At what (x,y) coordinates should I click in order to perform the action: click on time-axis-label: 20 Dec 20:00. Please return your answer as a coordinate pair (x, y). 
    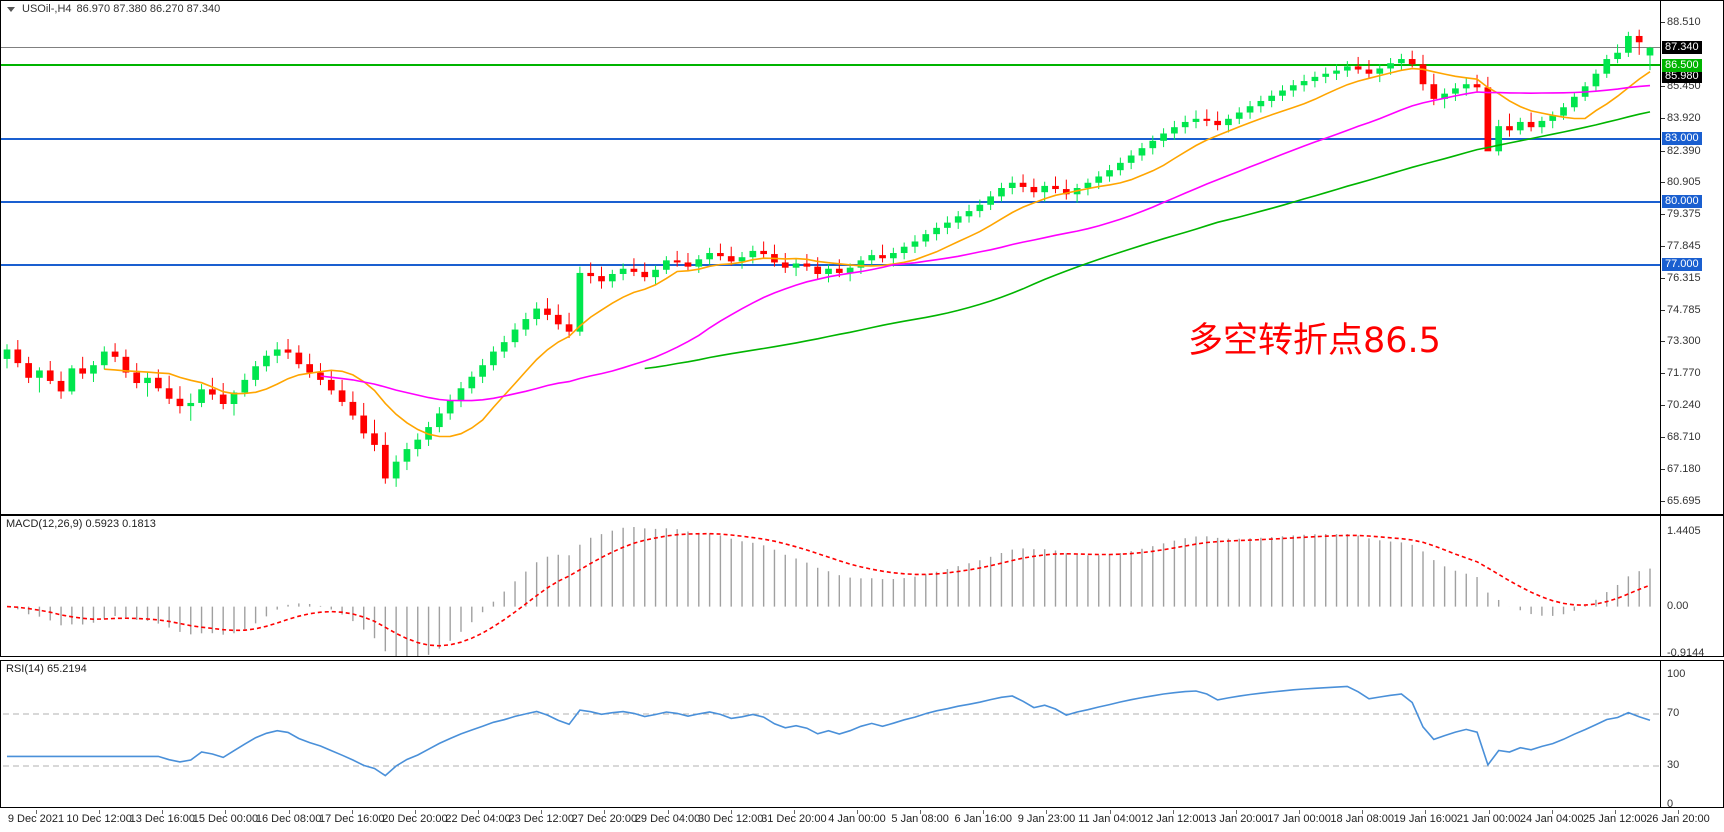
    Looking at the image, I should click on (415, 819).